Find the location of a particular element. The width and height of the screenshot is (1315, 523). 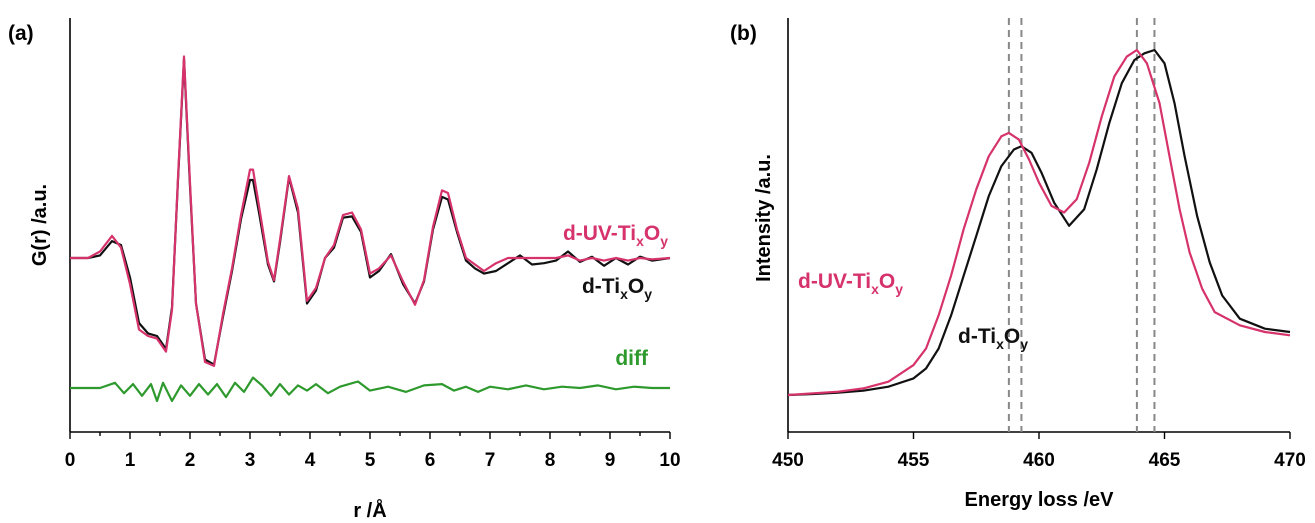

panel-a-x-tick-label: 5 is located at coordinates (370, 460).